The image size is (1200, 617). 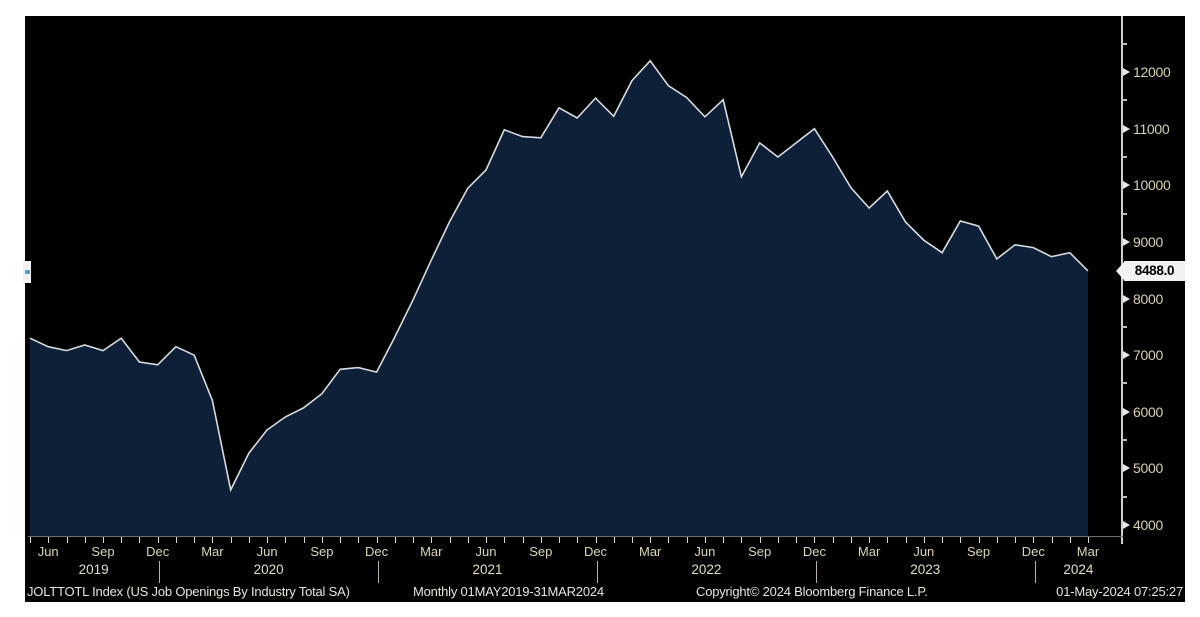 What do you see at coordinates (1154, 270) in the screenshot?
I see `last-price-value: 8488.0` at bounding box center [1154, 270].